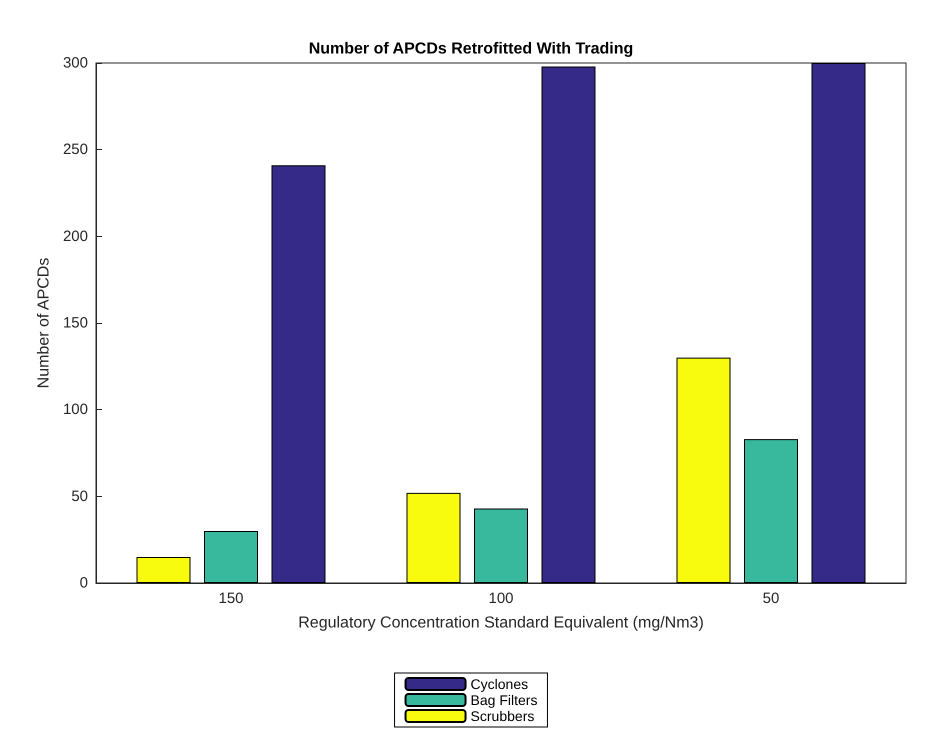 The height and width of the screenshot is (740, 942). What do you see at coordinates (471, 49) in the screenshot?
I see `chart-title: Number of APCDs Retrofitted With Trading` at bounding box center [471, 49].